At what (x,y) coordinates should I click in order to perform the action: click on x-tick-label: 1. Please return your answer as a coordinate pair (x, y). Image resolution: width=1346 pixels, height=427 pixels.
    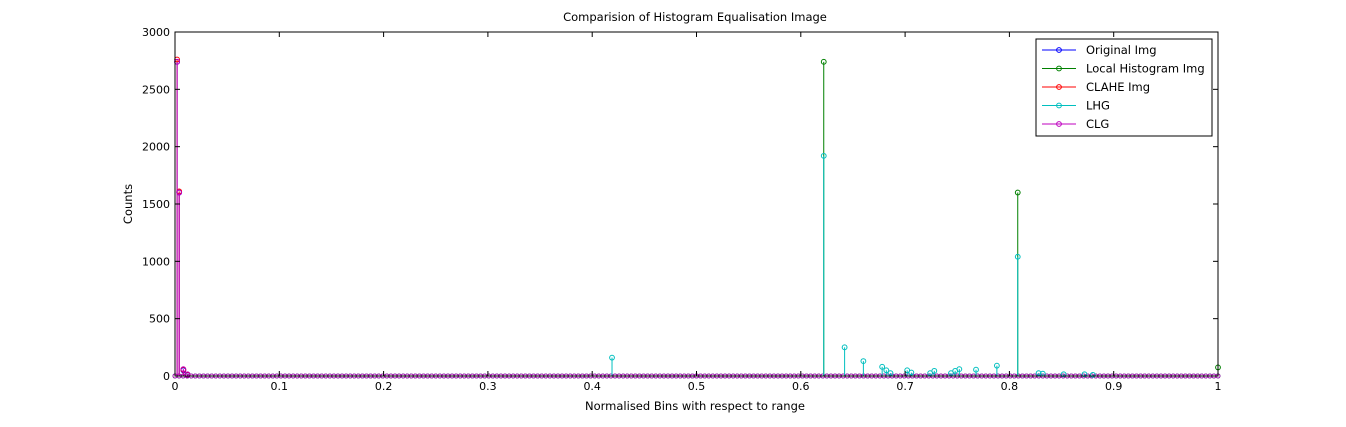
    Looking at the image, I should click on (1218, 386).